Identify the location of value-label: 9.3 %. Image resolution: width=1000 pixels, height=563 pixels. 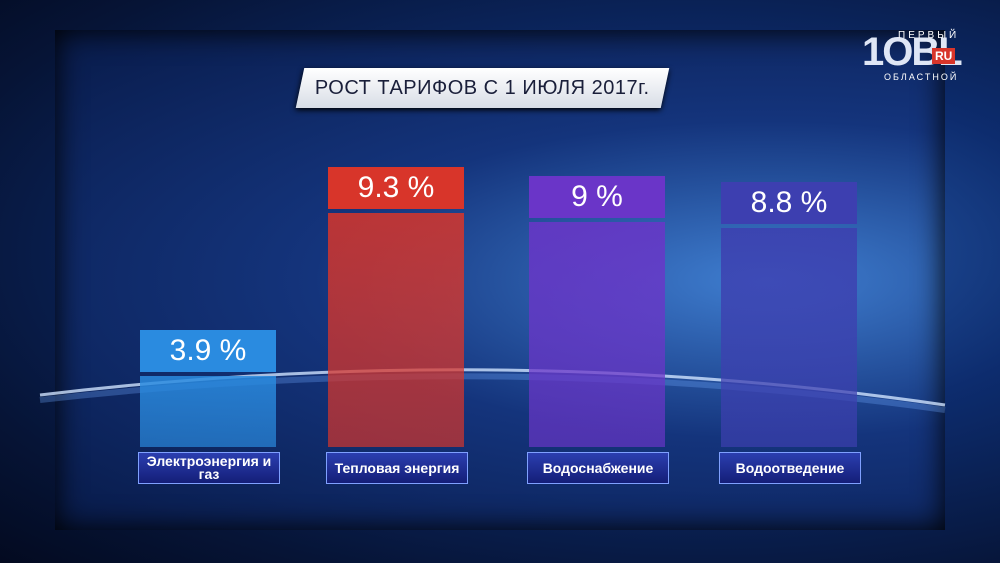
(396, 188).